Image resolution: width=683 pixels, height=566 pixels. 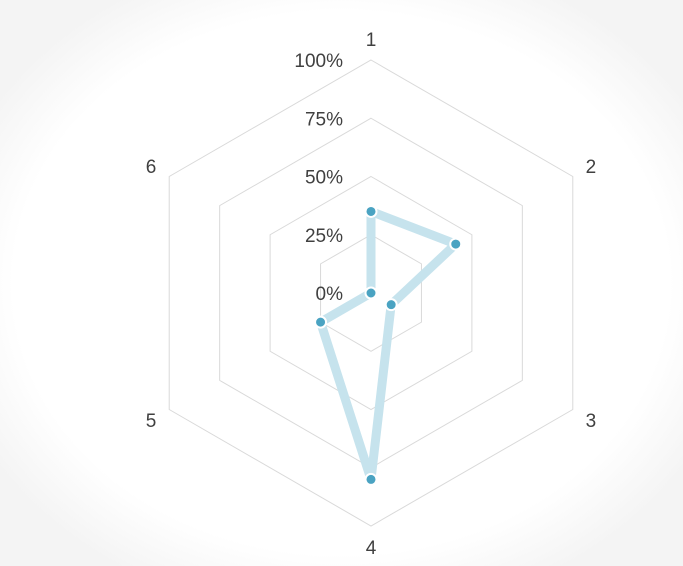 I want to click on category-label-5: 5, so click(x=151, y=421).